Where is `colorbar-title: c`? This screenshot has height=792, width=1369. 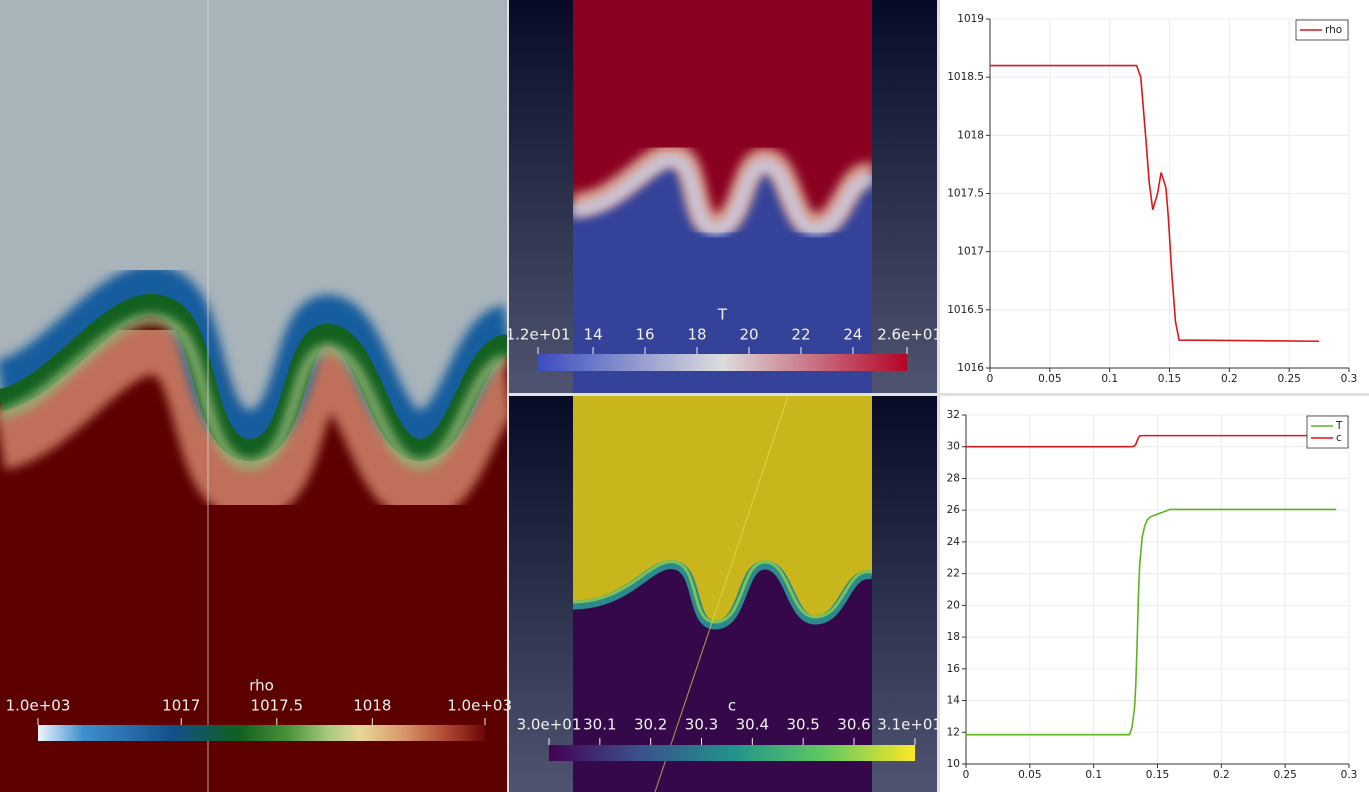 colorbar-title: c is located at coordinates (732, 706).